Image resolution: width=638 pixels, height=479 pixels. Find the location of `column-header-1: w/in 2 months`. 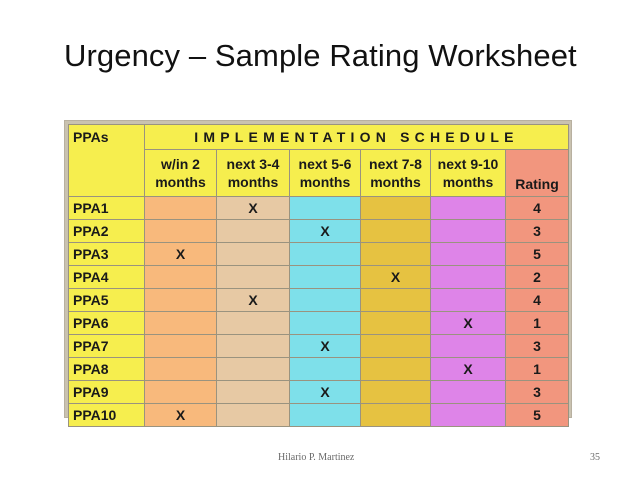

column-header-1: w/in 2 months is located at coordinates (180, 173).